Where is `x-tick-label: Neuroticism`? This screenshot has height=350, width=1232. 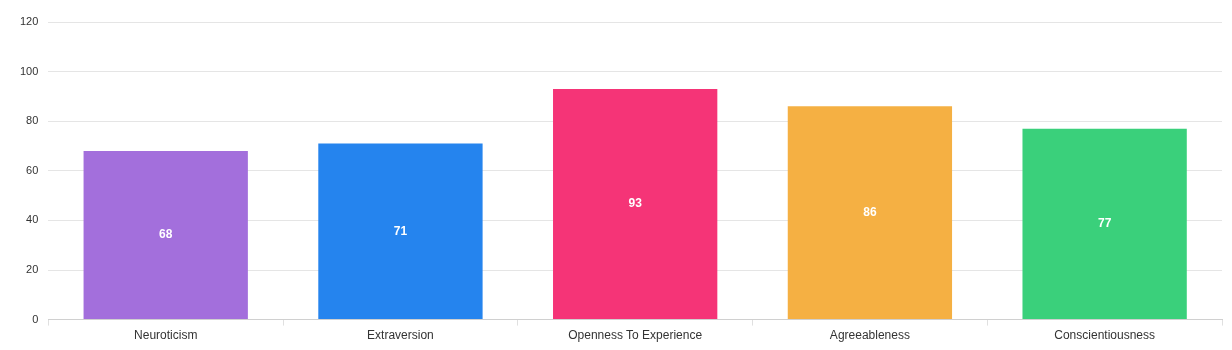 x-tick-label: Neuroticism is located at coordinates (166, 335).